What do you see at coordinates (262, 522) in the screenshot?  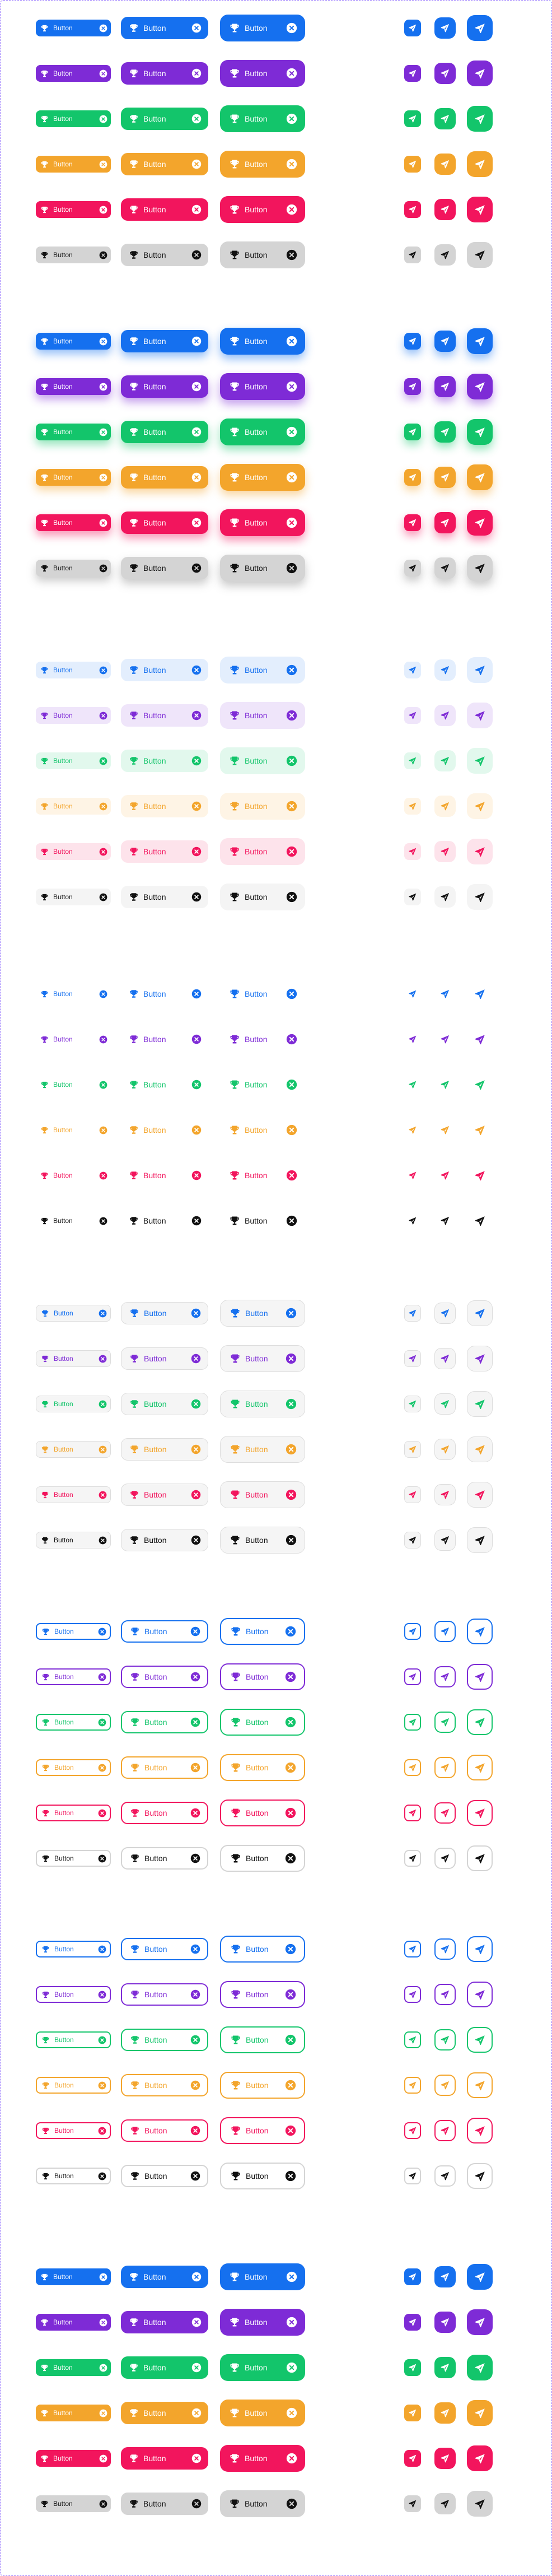 I see `shadow-danger-button-large: Button` at bounding box center [262, 522].